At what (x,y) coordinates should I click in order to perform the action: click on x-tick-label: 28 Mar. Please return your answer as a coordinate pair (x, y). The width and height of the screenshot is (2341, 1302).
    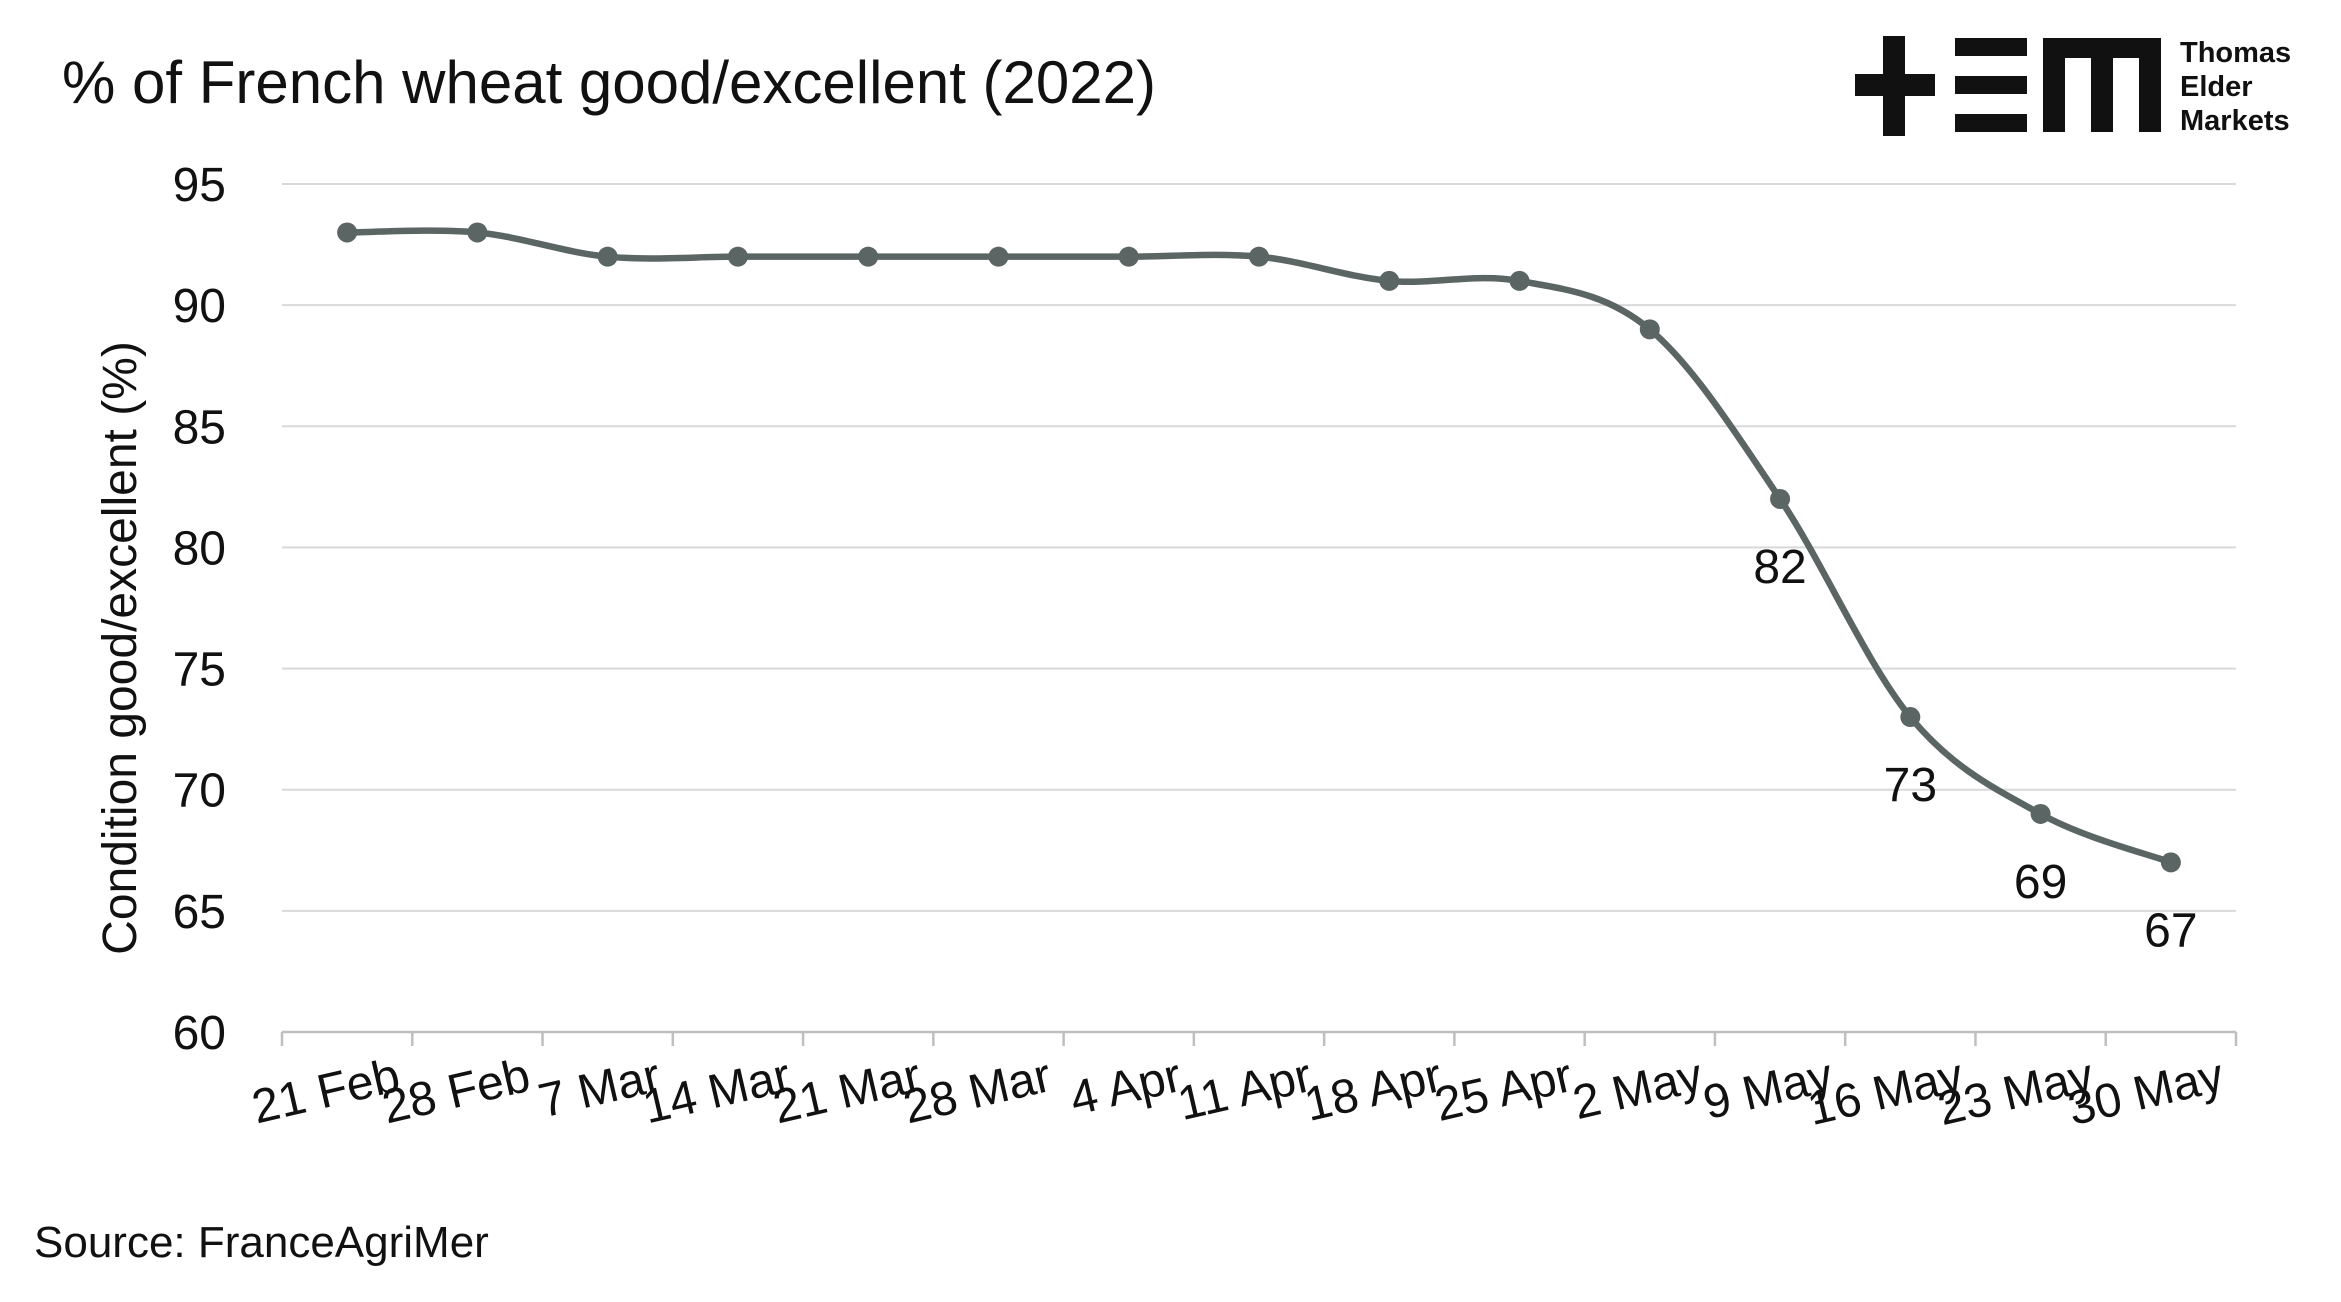
    Looking at the image, I should click on (977, 1091).